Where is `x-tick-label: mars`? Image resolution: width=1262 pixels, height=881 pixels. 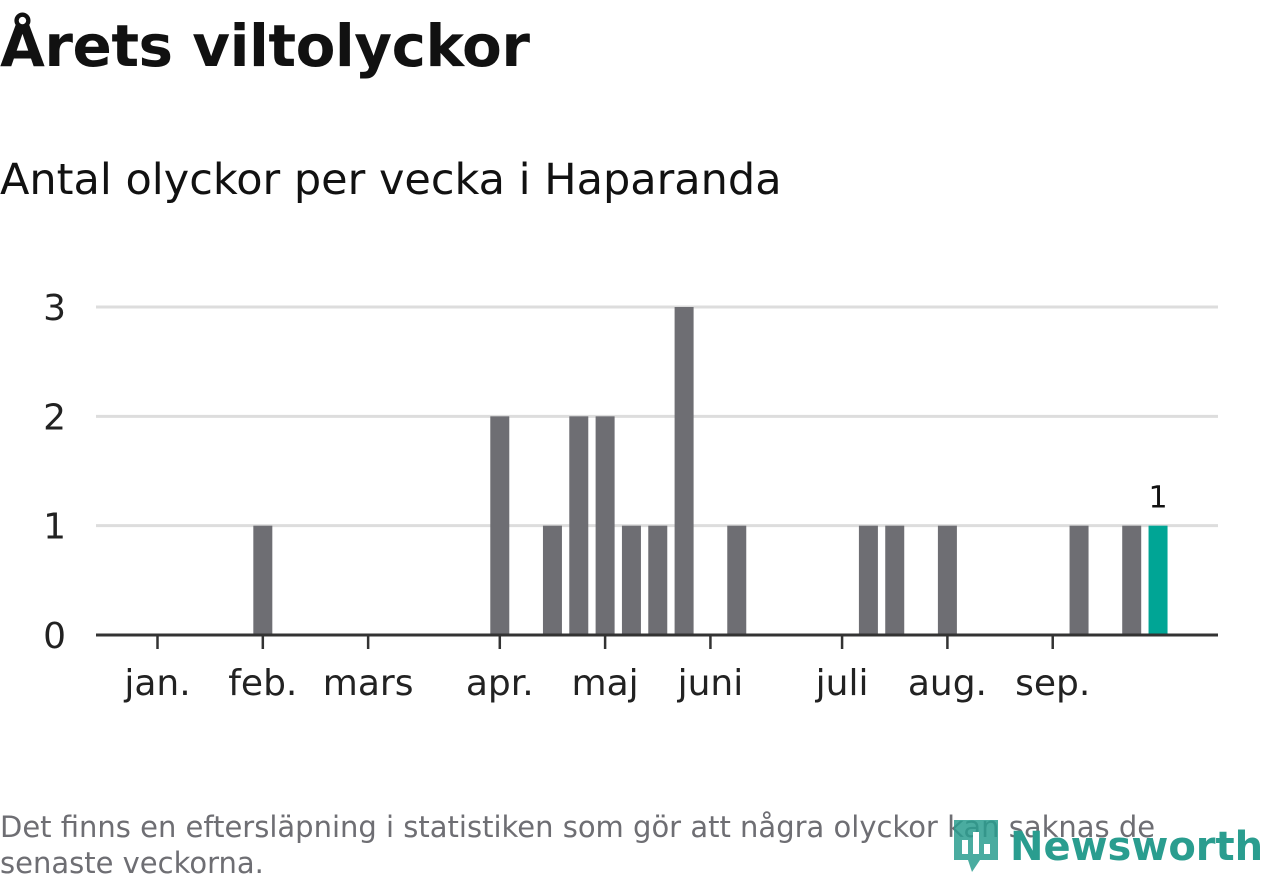 x-tick-label: mars is located at coordinates (368, 683).